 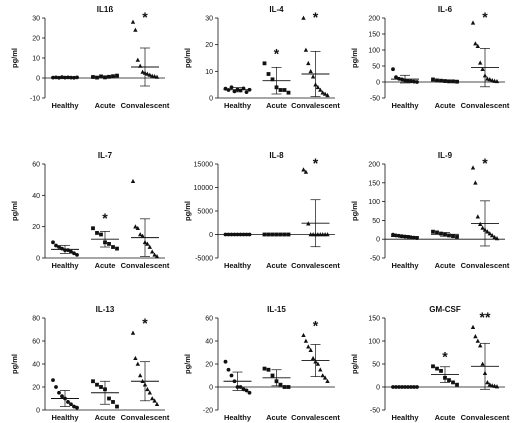 What do you see at coordinates (105, 155) in the screenshot?
I see `chart-title: IL-7` at bounding box center [105, 155].